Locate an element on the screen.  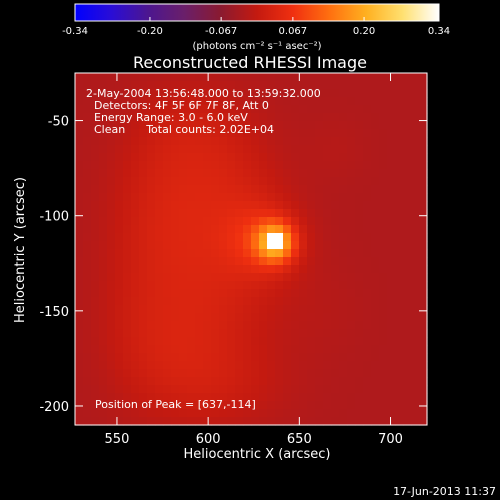
x-axis-title: Heliocentric X (arcsec) is located at coordinates (257, 454).